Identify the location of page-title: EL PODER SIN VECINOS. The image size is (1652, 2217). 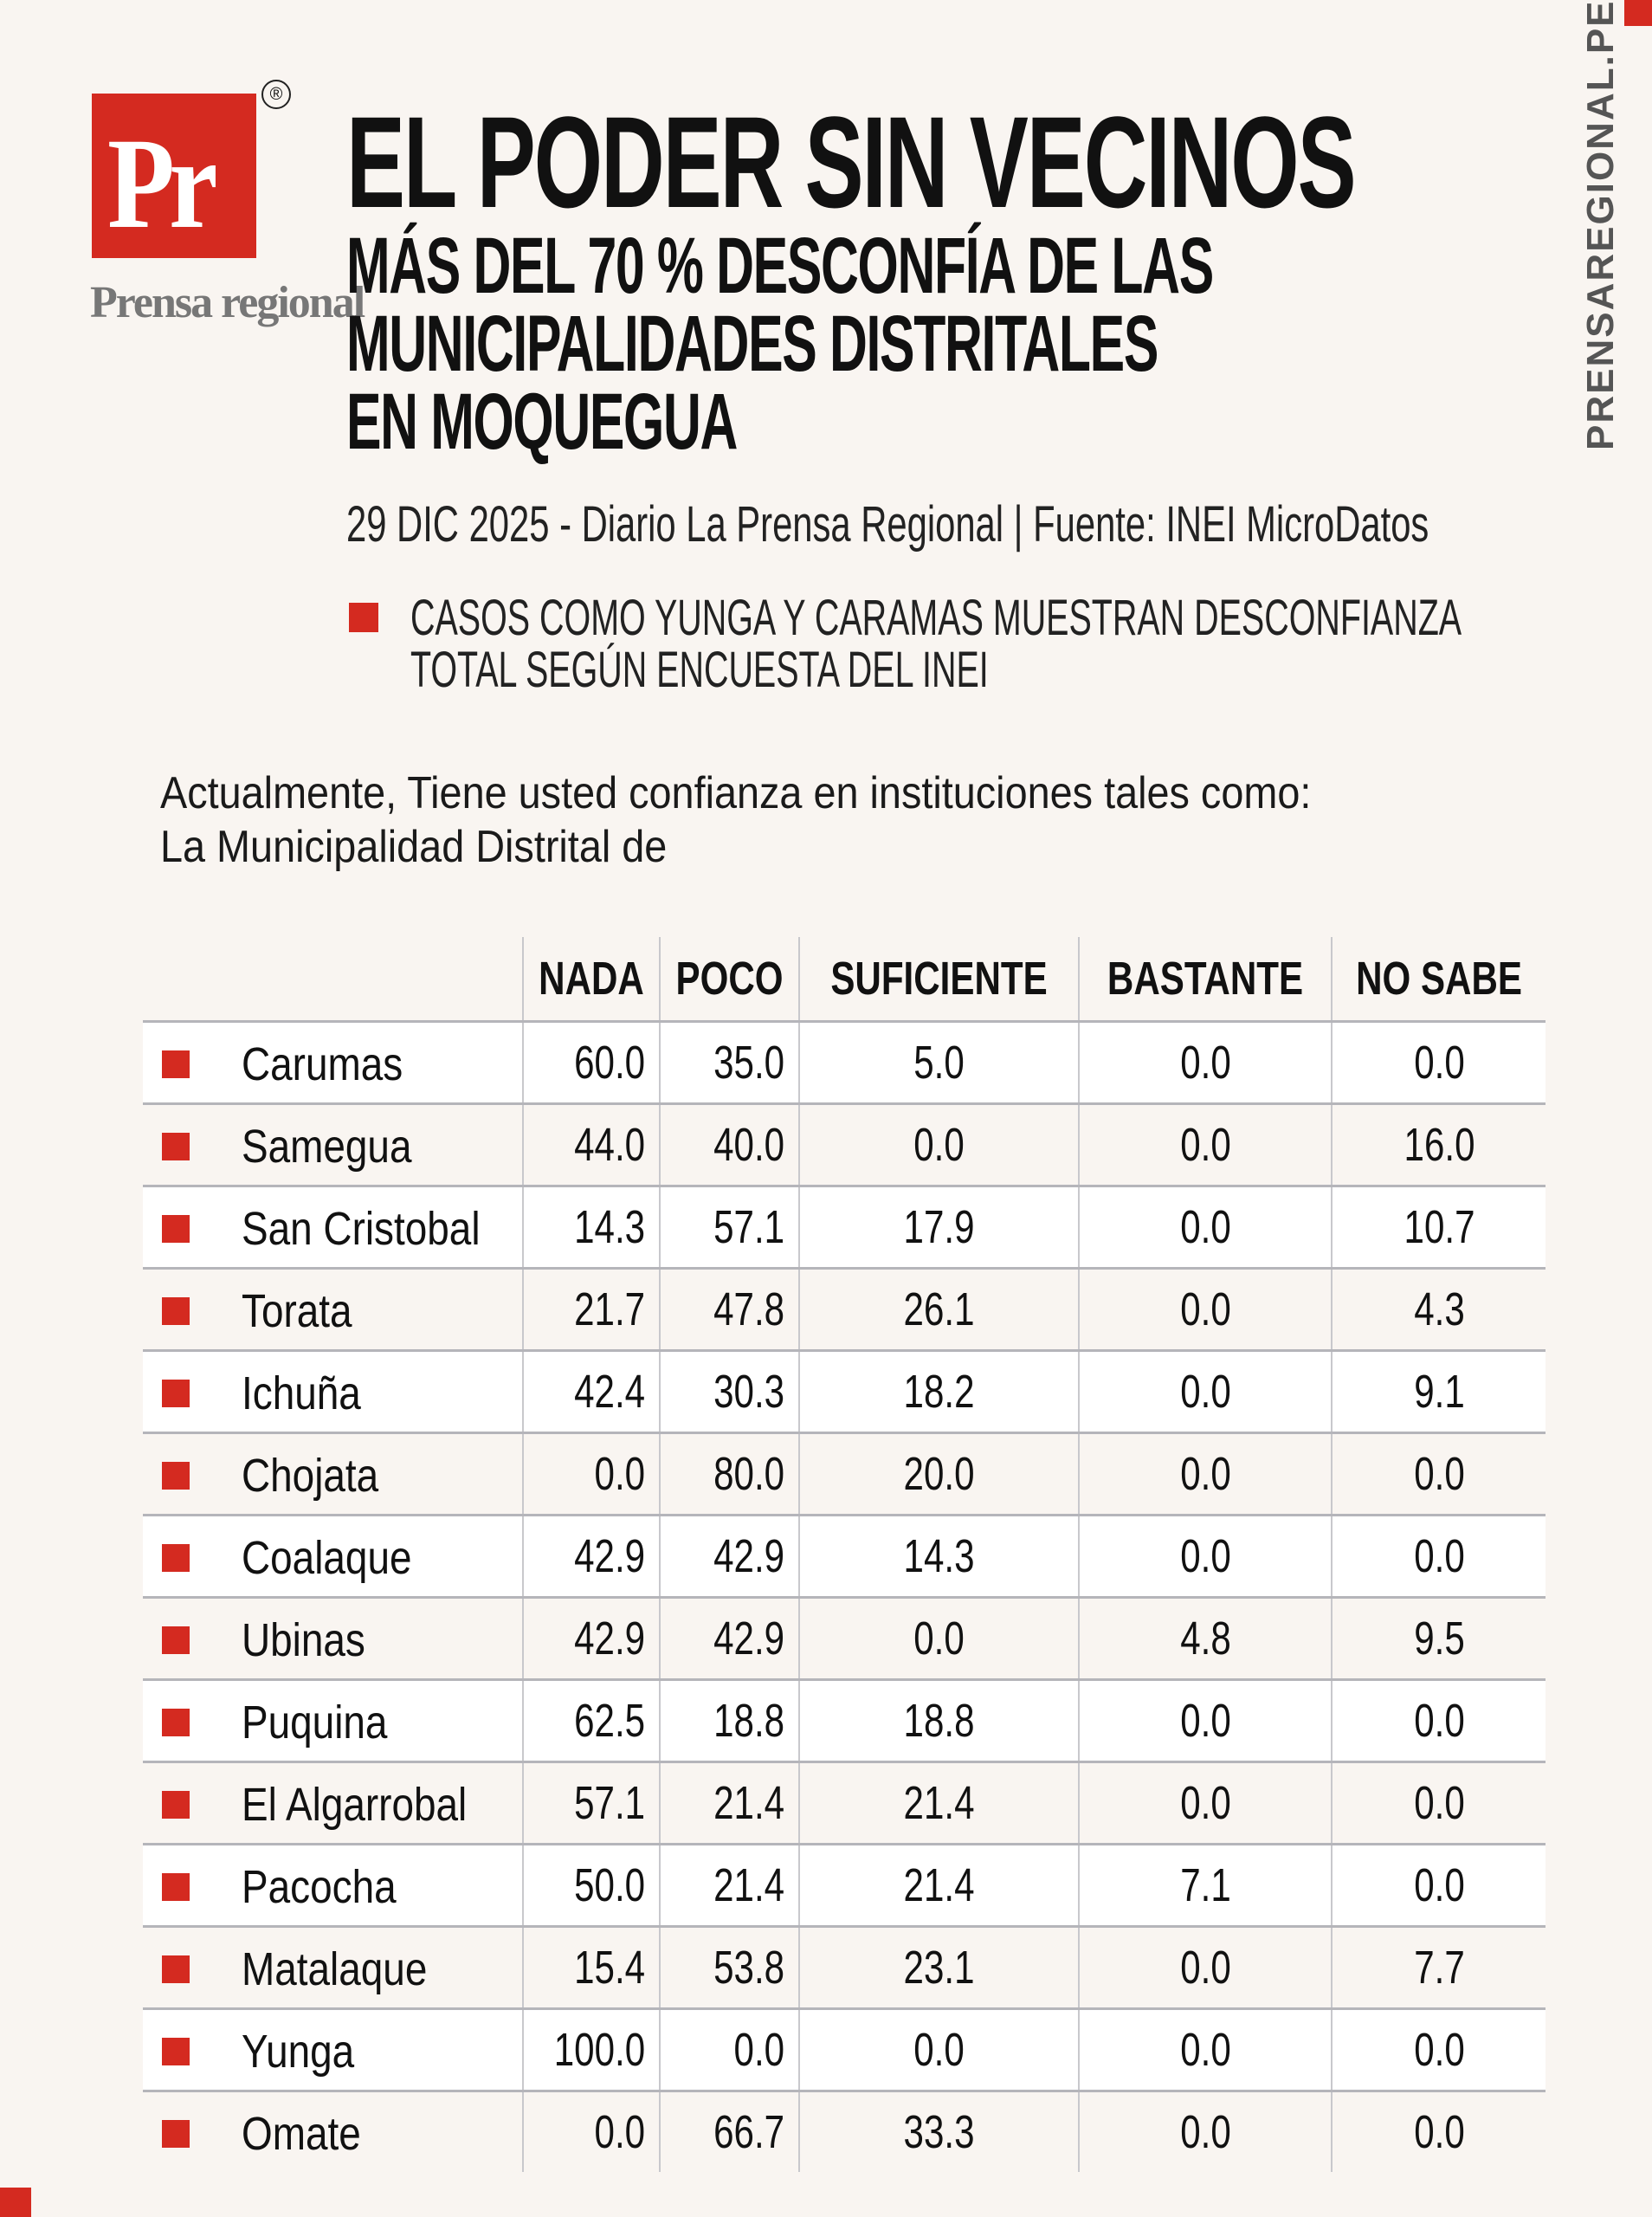
(851, 162).